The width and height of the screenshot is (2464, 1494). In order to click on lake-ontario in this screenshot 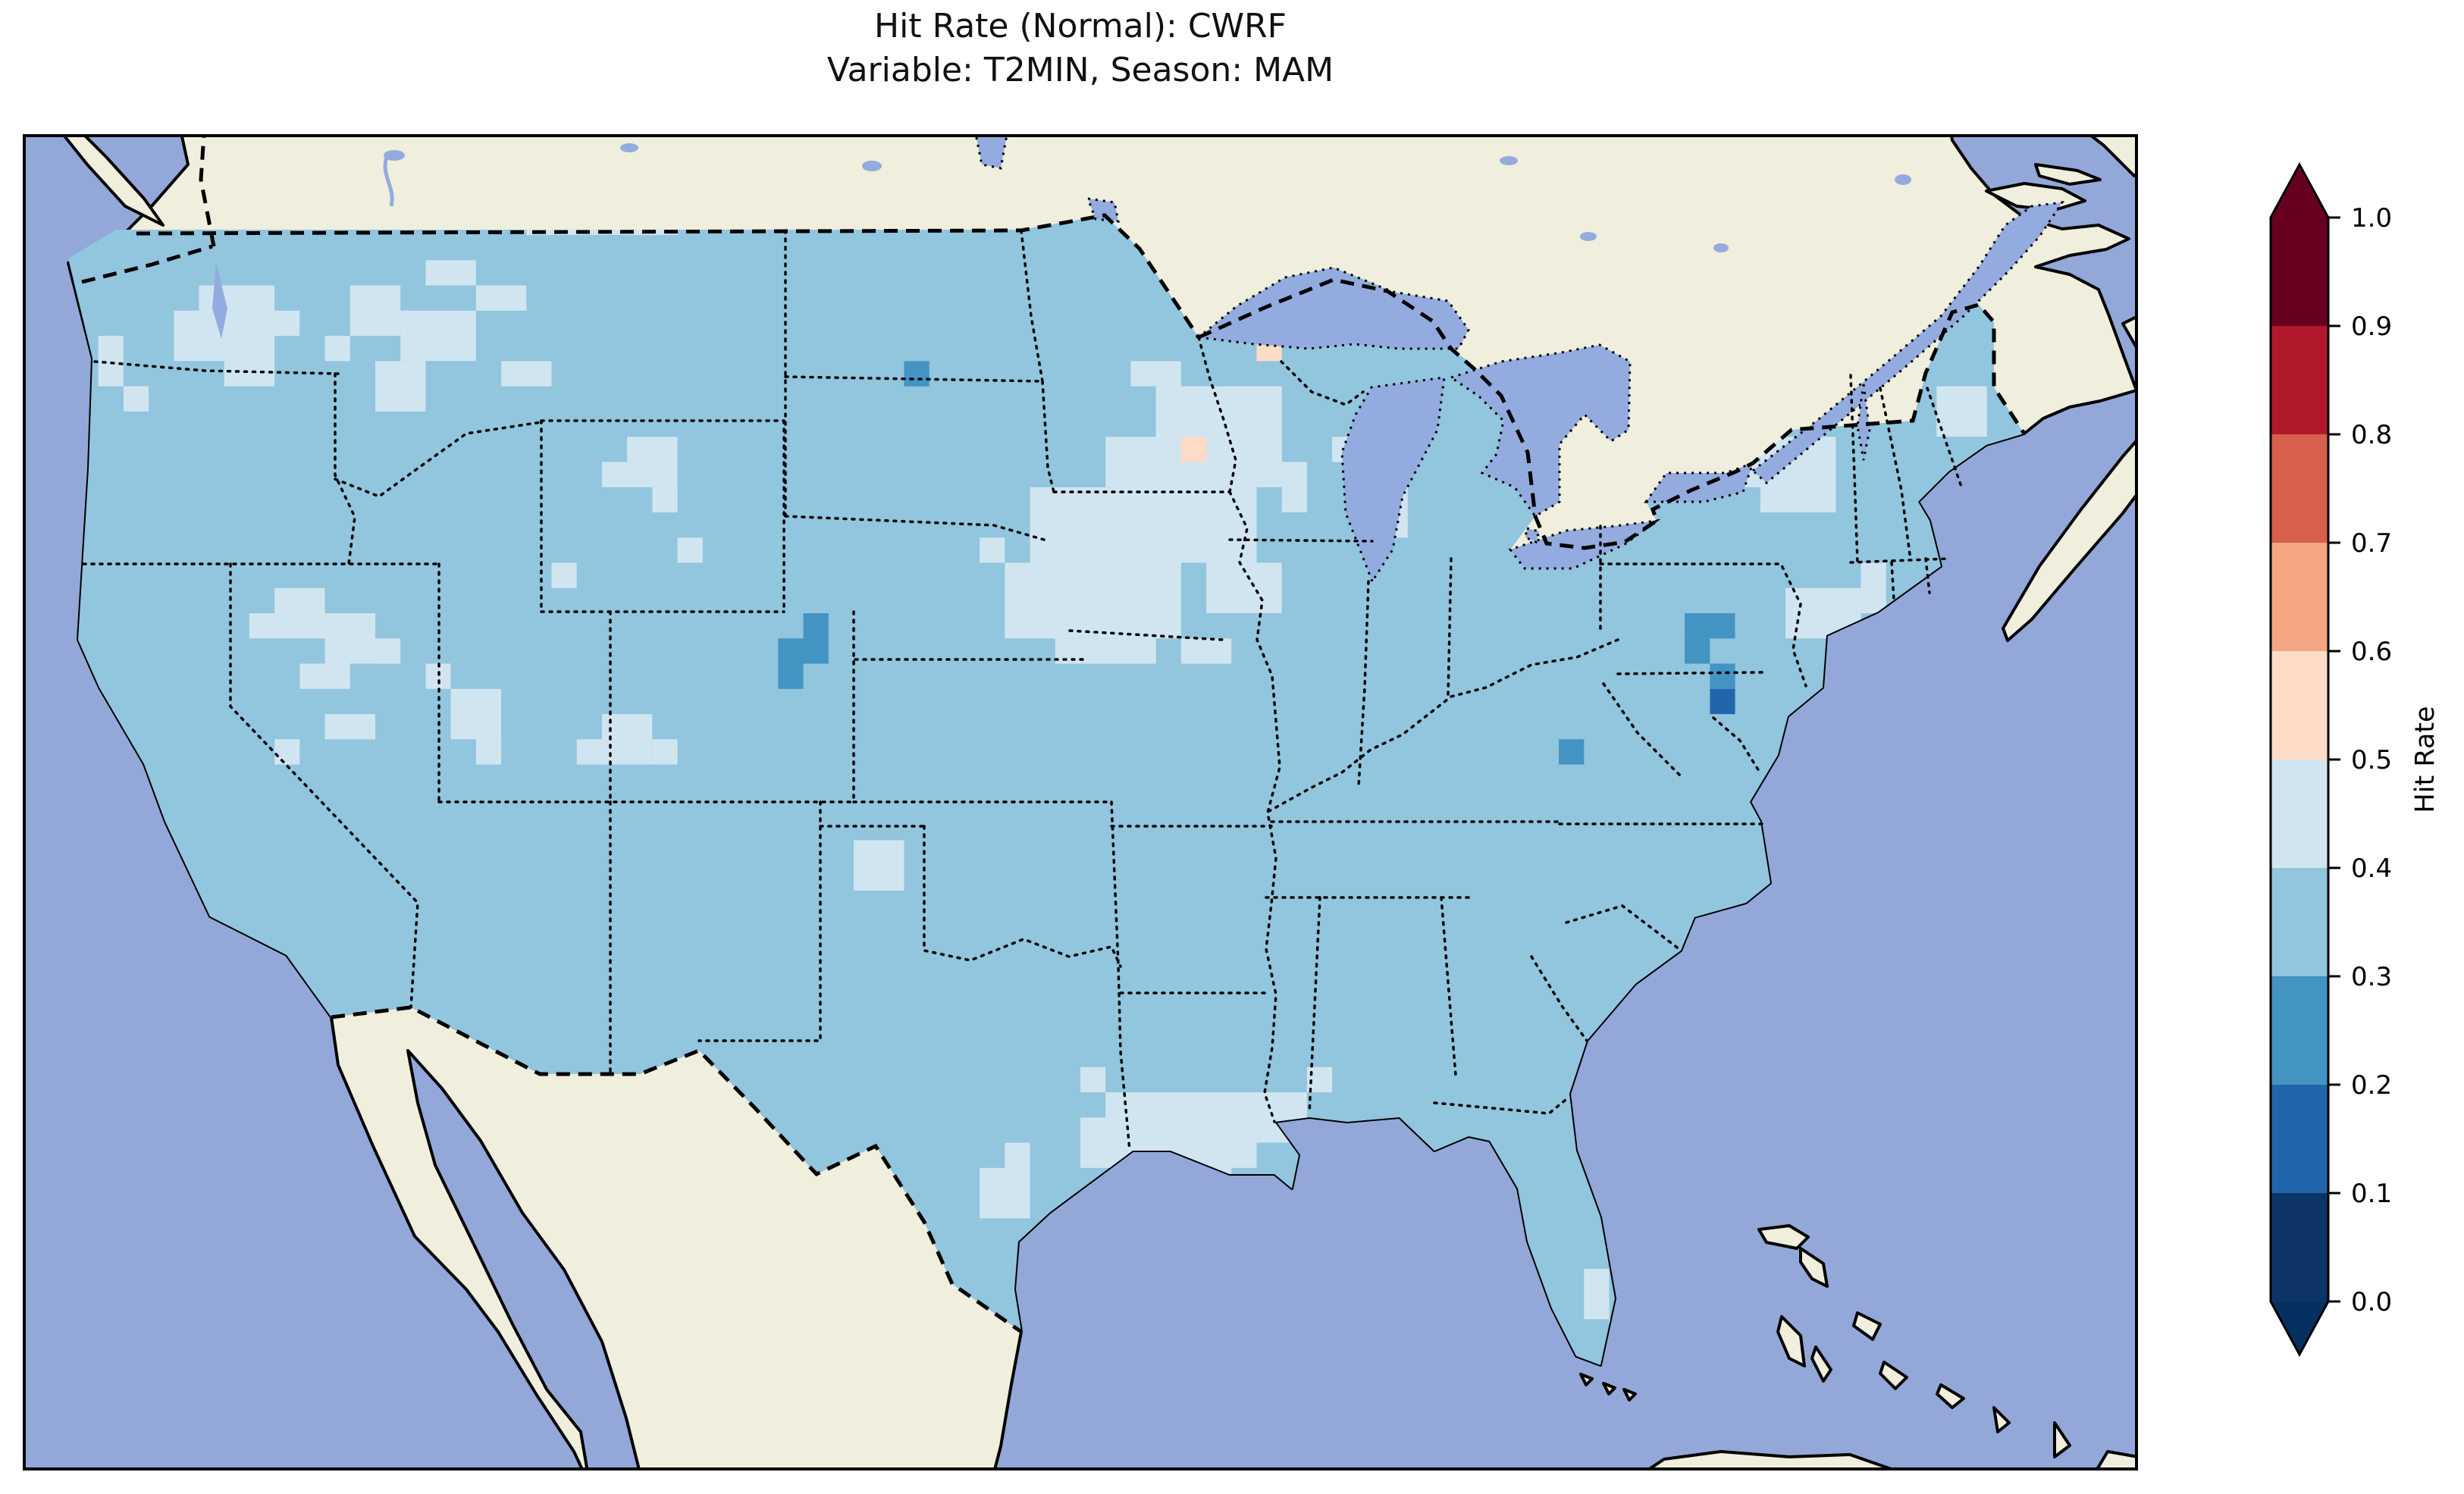, I will do `click(1699, 482)`.